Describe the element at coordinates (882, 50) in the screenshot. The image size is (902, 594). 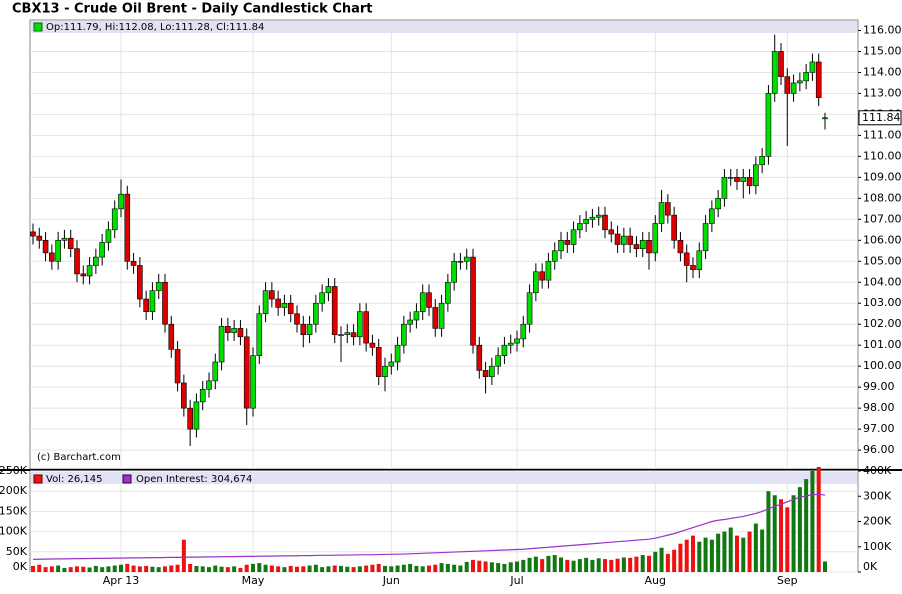
I see `y-tick-label: 115.00` at that location.